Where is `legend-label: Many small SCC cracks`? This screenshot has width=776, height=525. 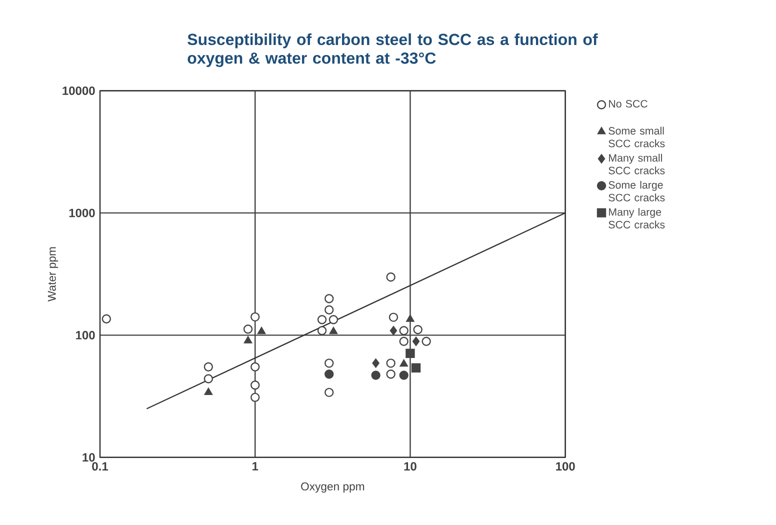 legend-label: Many small SCC cracks is located at coordinates (636, 164).